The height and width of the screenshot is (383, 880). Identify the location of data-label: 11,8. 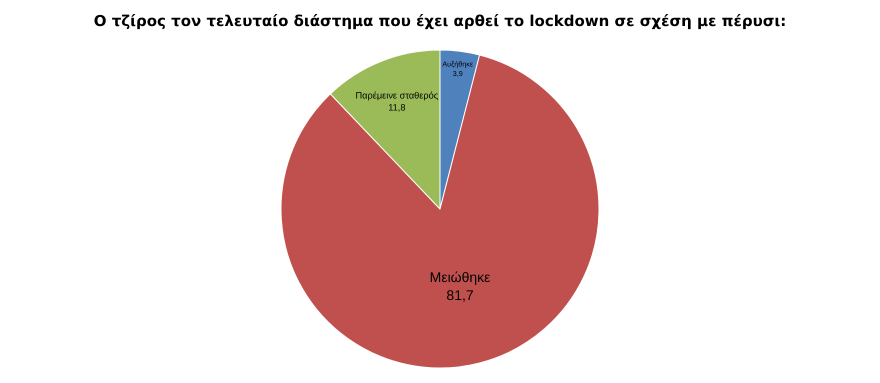
(397, 107).